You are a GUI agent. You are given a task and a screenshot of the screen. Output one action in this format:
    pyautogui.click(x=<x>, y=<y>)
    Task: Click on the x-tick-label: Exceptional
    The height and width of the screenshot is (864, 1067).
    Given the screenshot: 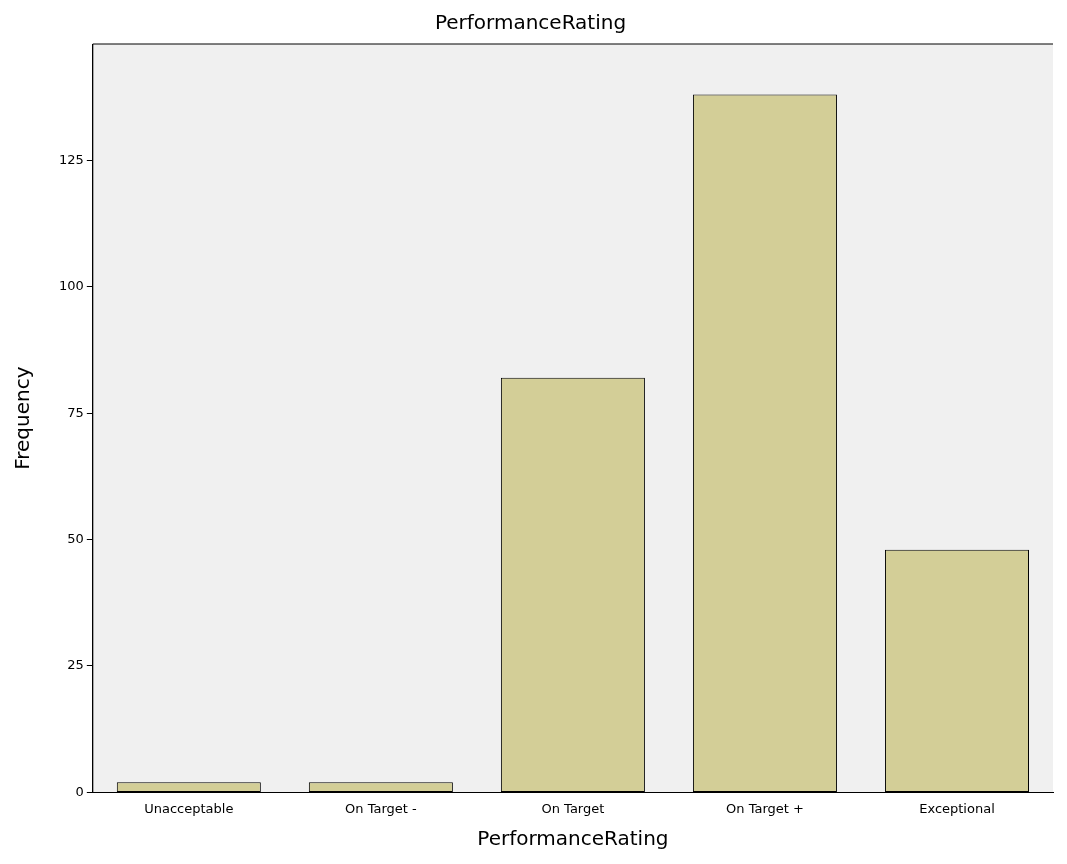 What is the action you would take?
    pyautogui.click(x=957, y=808)
    